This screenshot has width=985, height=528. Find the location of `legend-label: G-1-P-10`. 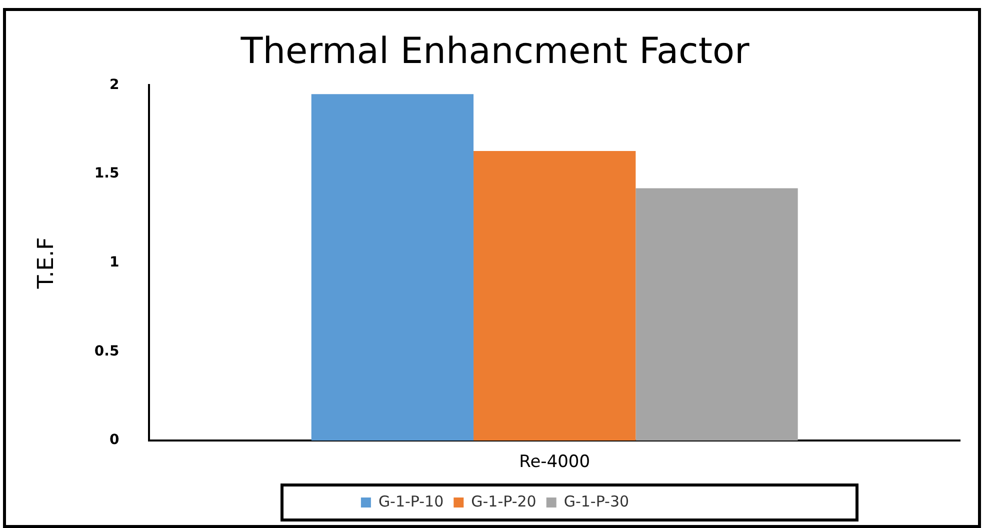

legend-label: G-1-P-10 is located at coordinates (411, 501).